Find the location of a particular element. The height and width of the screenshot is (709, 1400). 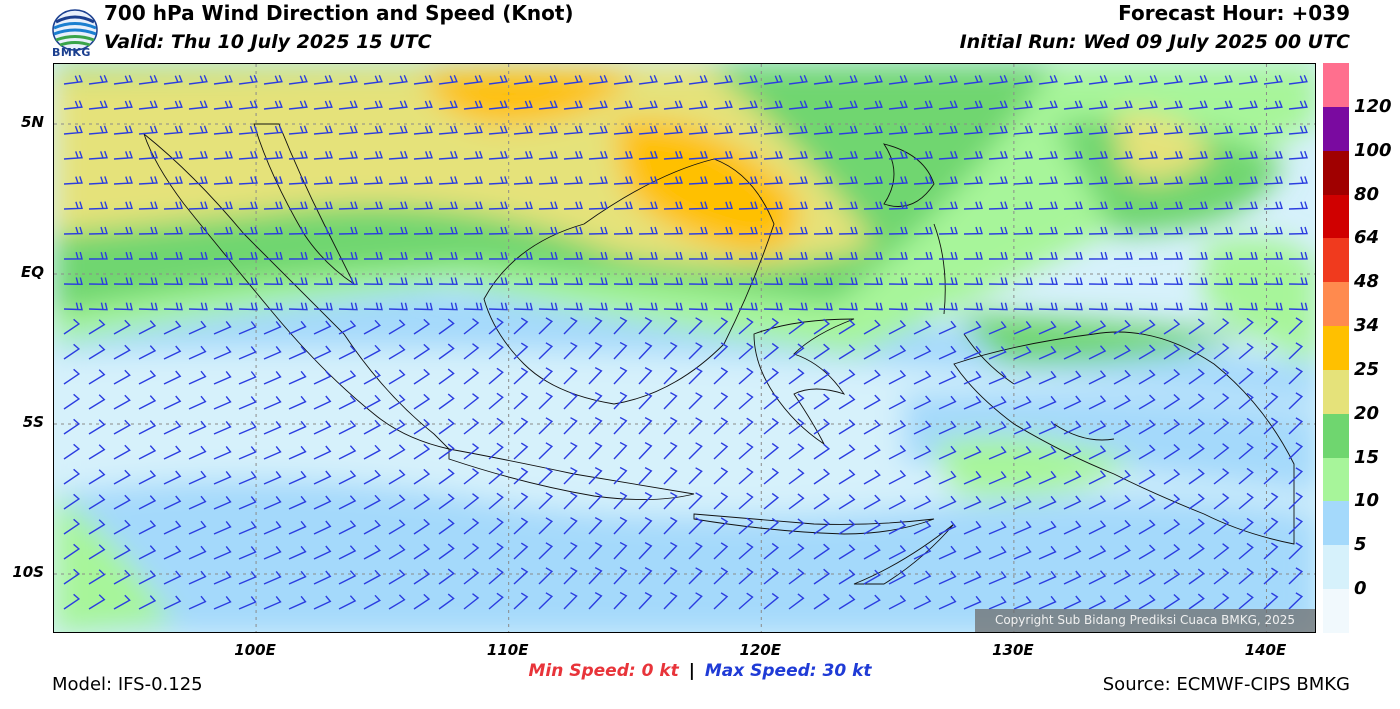

colorbar-label: 15 is located at coordinates (1367, 457).